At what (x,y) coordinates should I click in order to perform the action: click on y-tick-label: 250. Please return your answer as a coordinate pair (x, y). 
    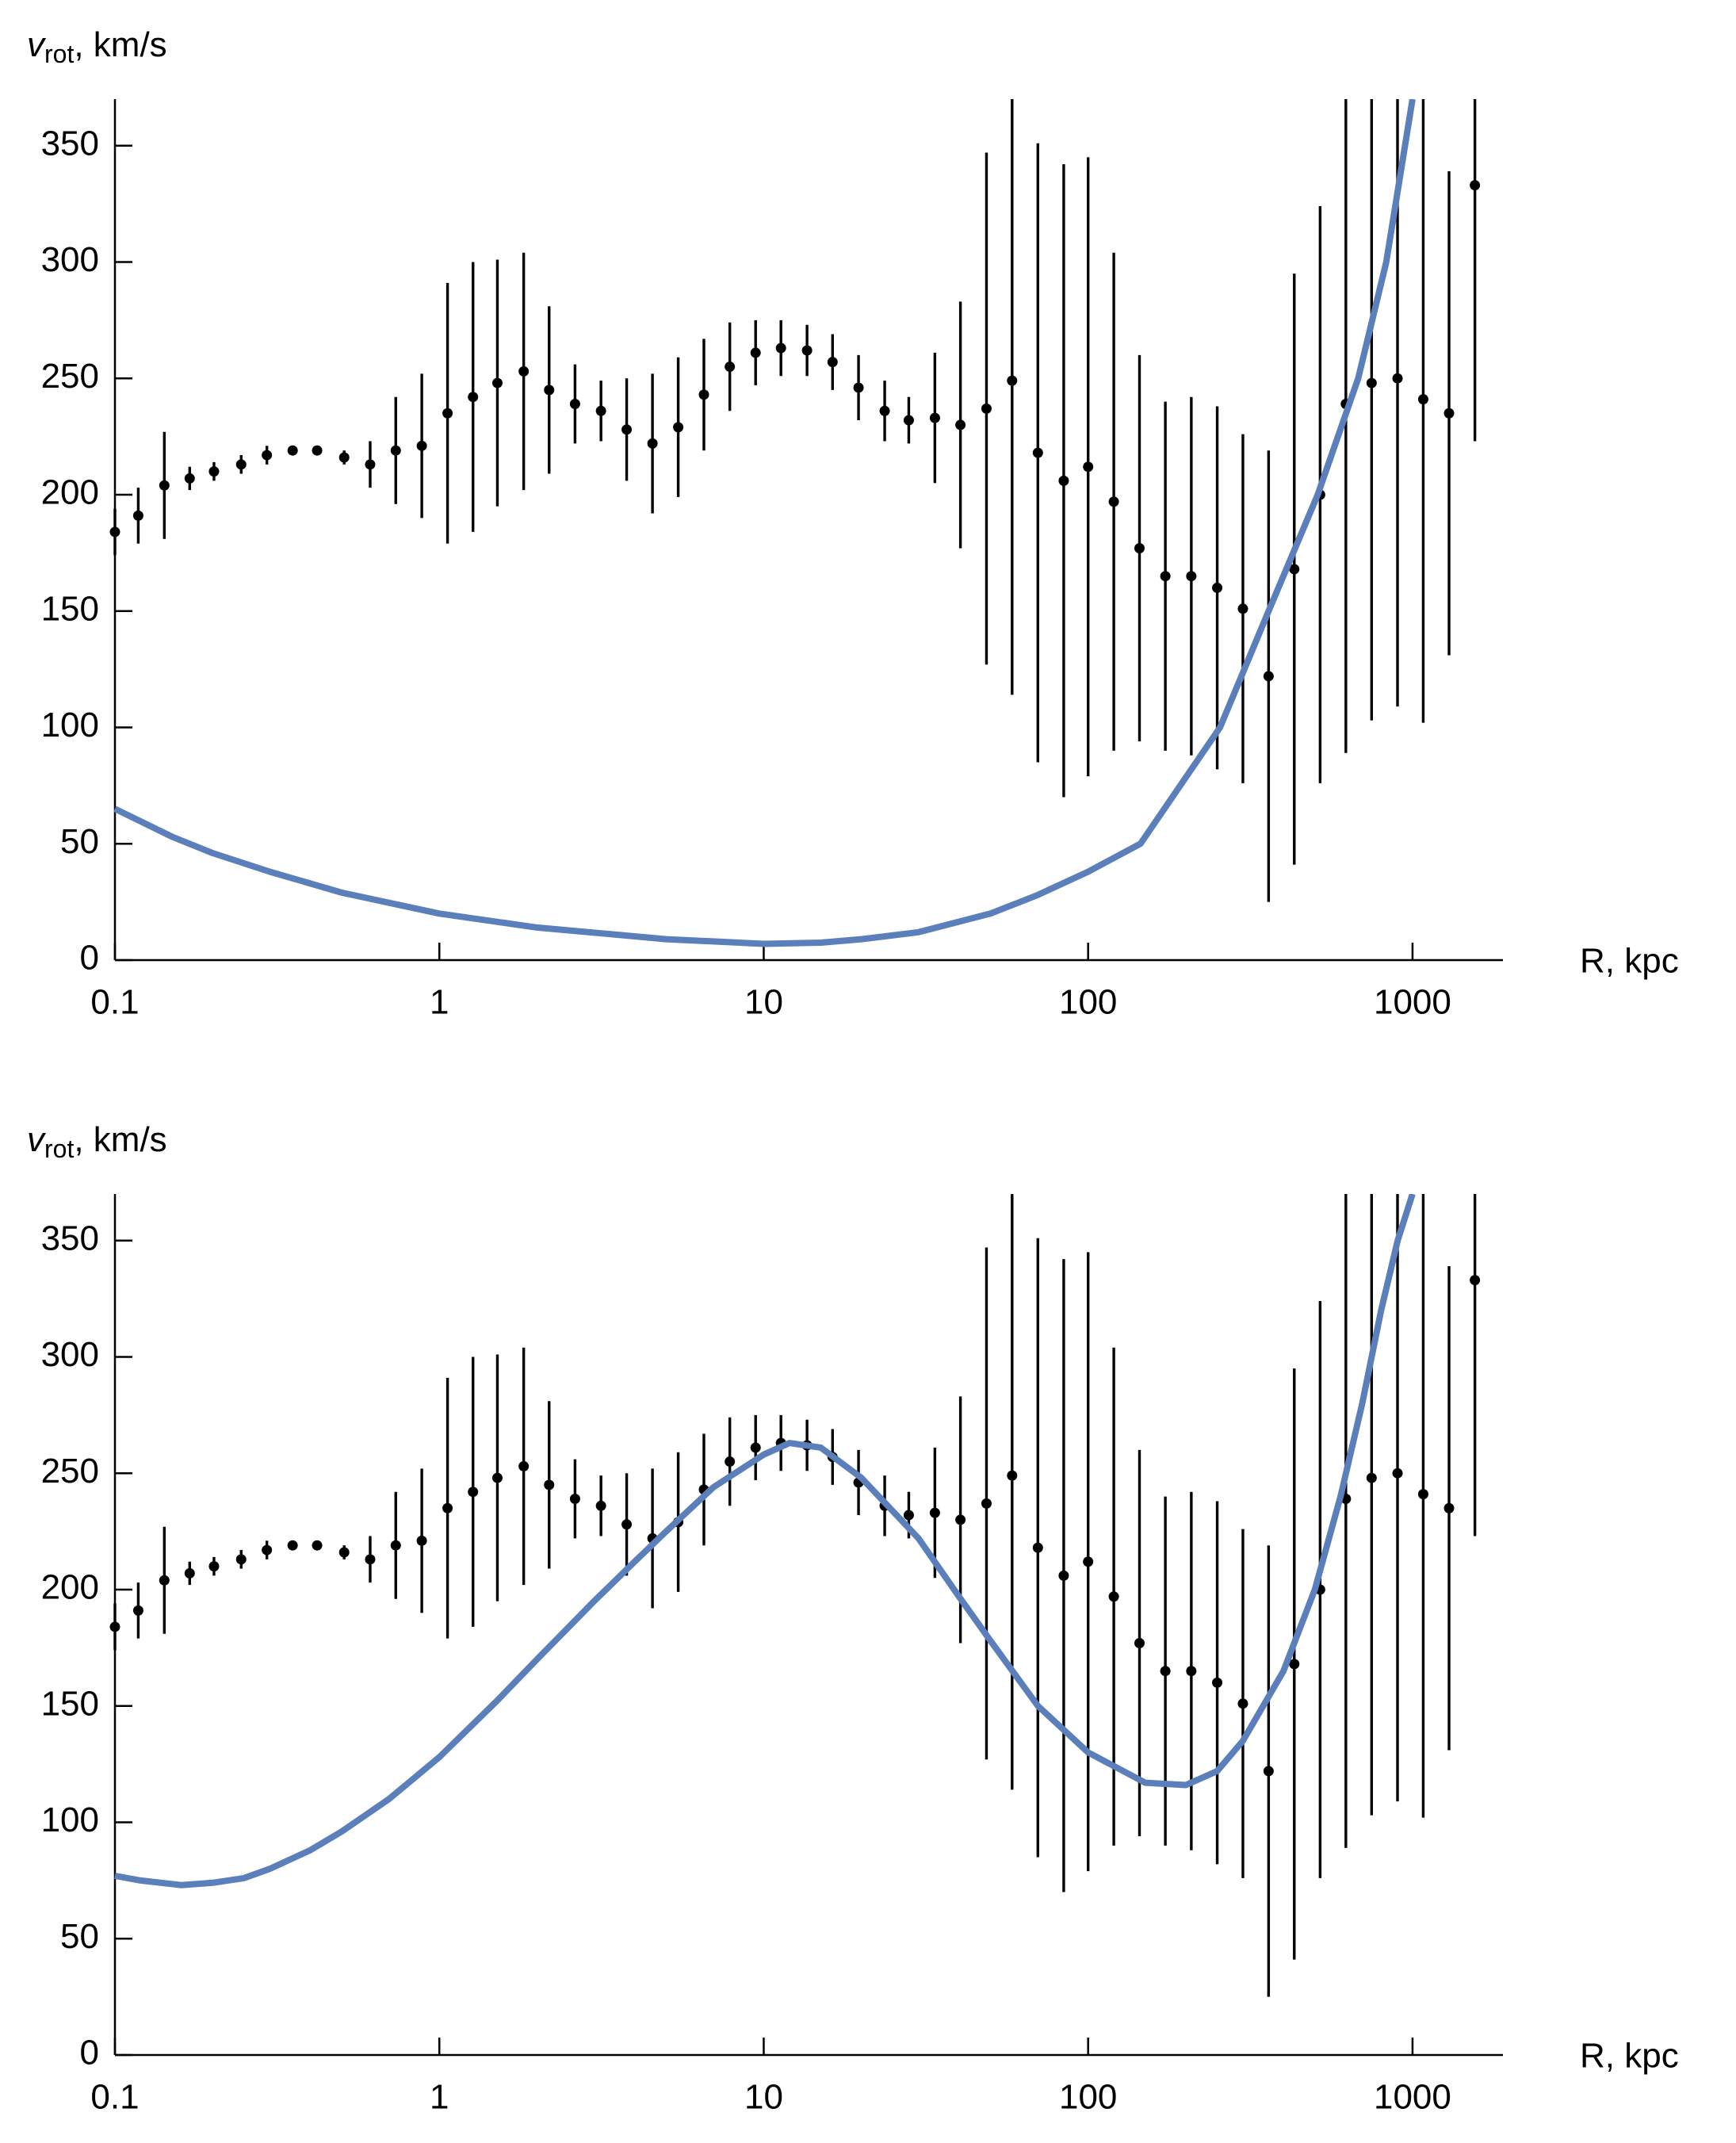
    Looking at the image, I should click on (70, 377).